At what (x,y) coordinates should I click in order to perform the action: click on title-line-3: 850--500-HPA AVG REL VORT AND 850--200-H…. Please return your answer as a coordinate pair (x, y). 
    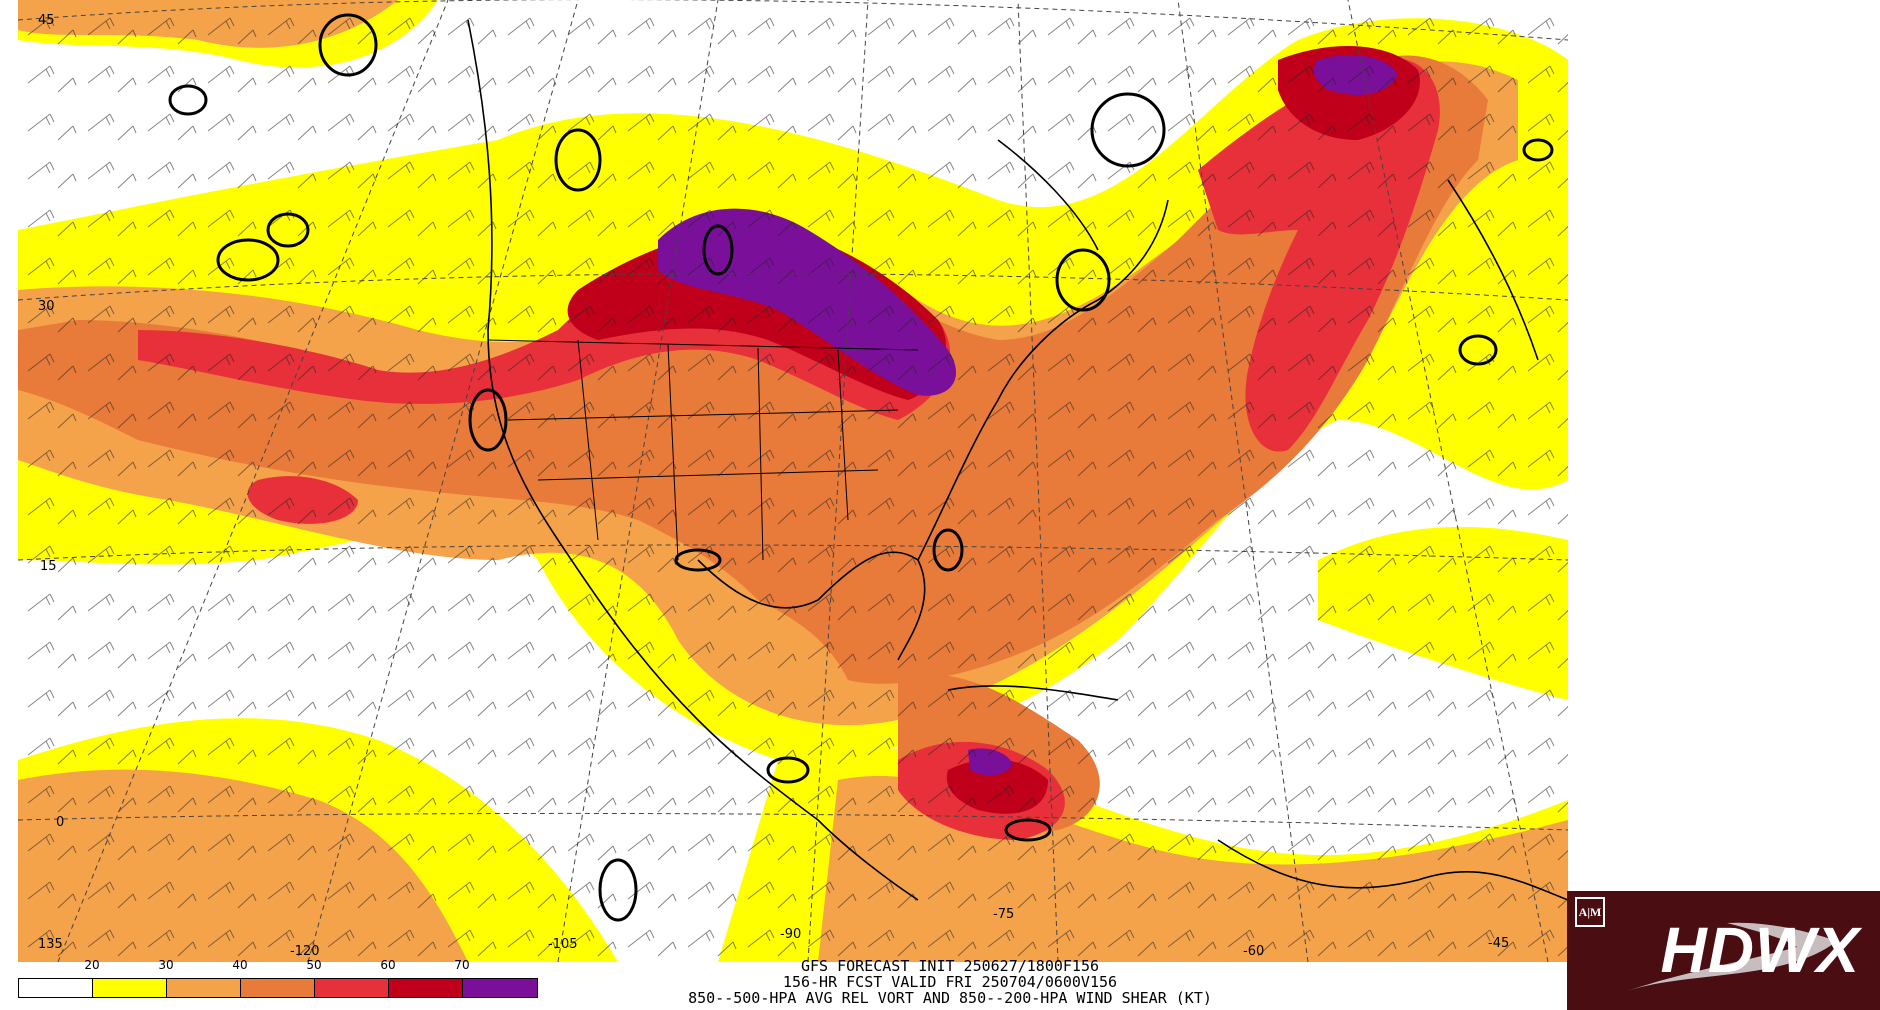
    Looking at the image, I should click on (950, 998).